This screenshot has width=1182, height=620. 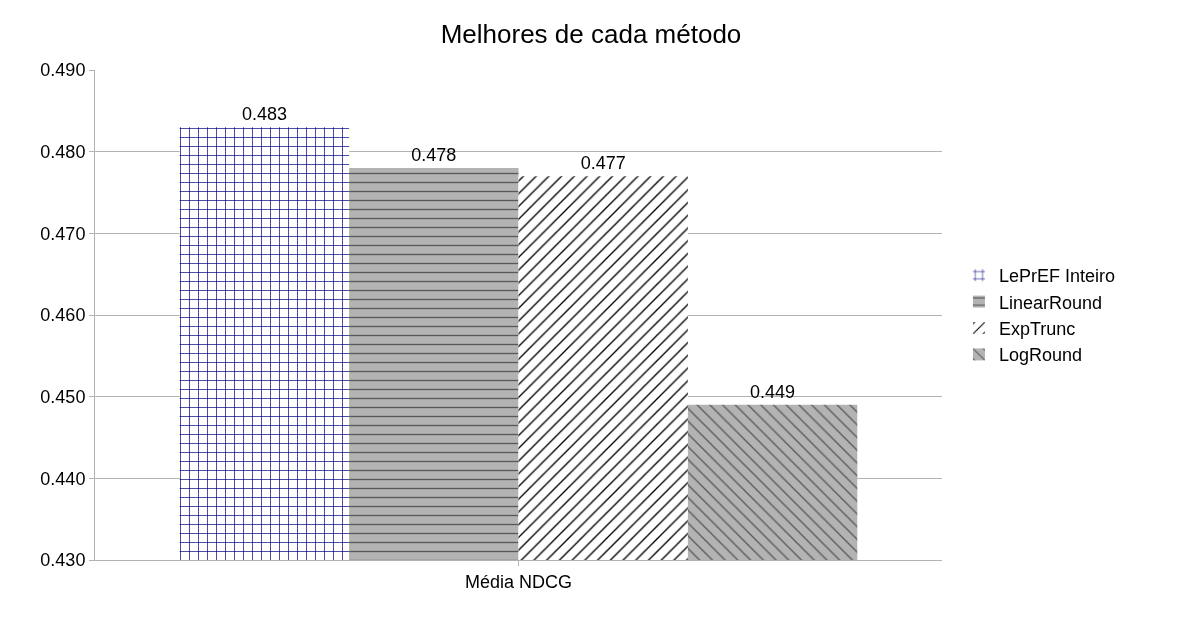 I want to click on y-tick-label: 0.440, so click(x=63, y=478).